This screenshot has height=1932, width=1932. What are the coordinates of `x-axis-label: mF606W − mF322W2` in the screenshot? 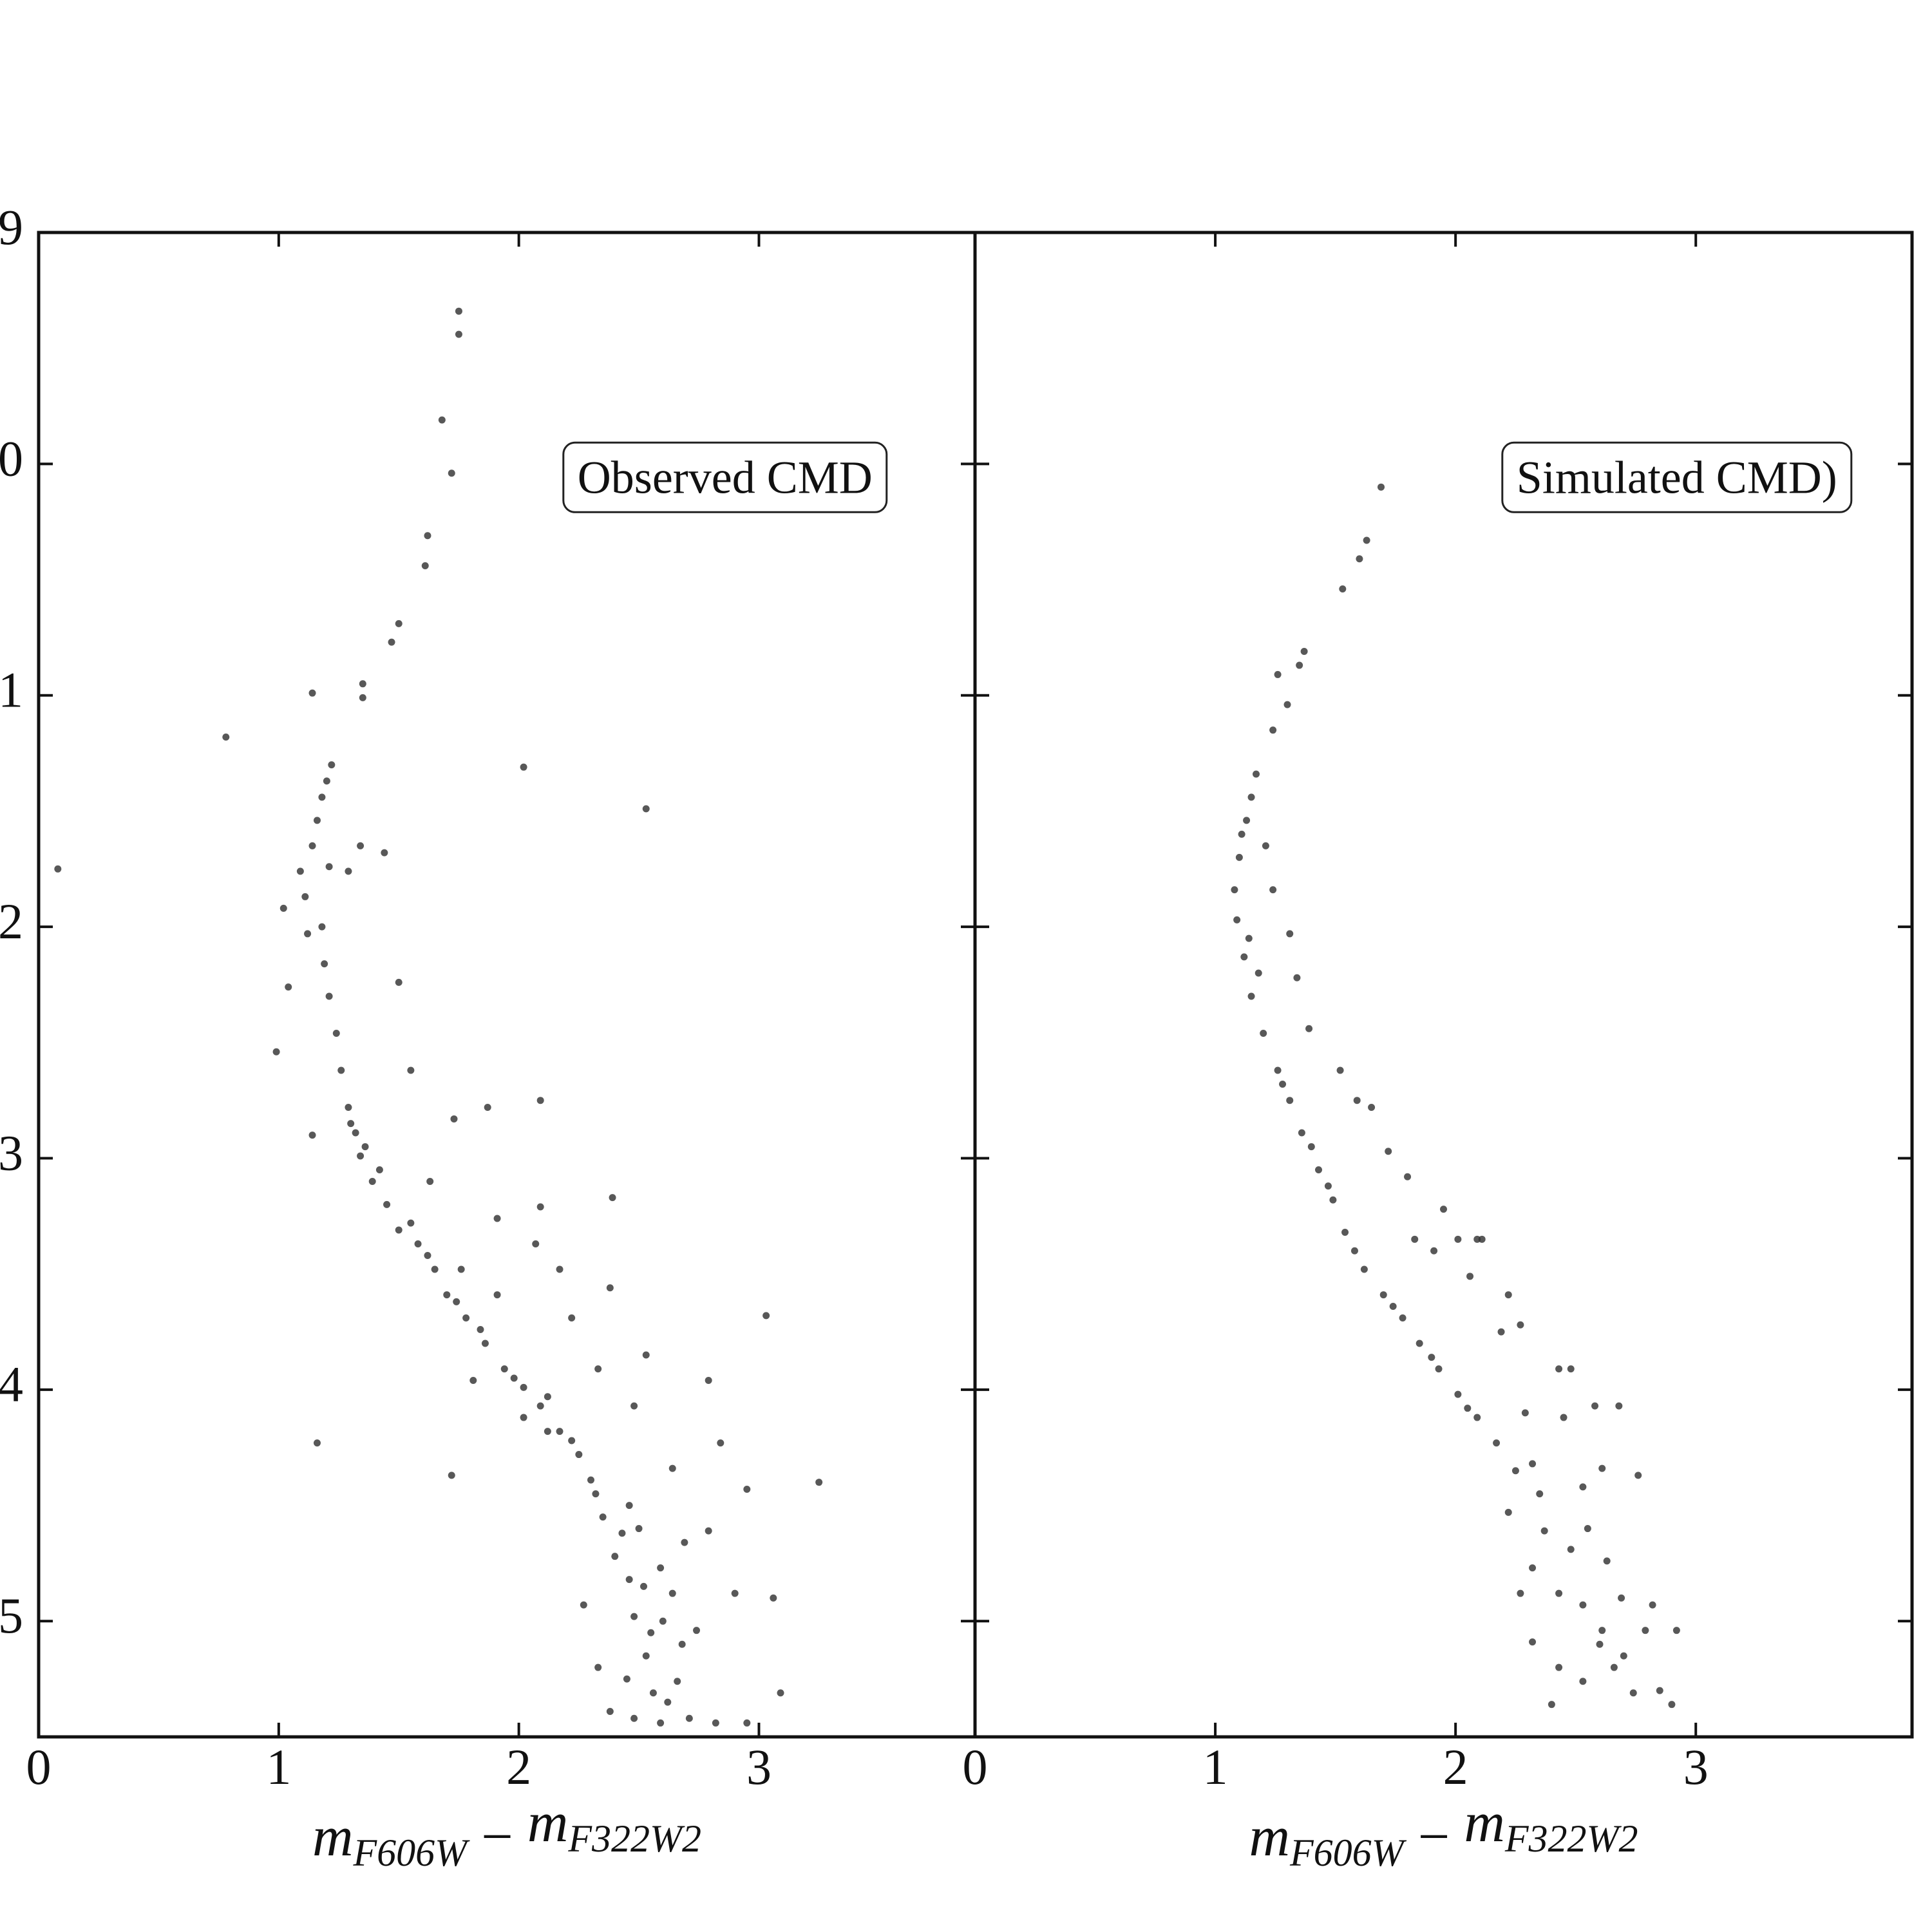 It's located at (507, 1833).